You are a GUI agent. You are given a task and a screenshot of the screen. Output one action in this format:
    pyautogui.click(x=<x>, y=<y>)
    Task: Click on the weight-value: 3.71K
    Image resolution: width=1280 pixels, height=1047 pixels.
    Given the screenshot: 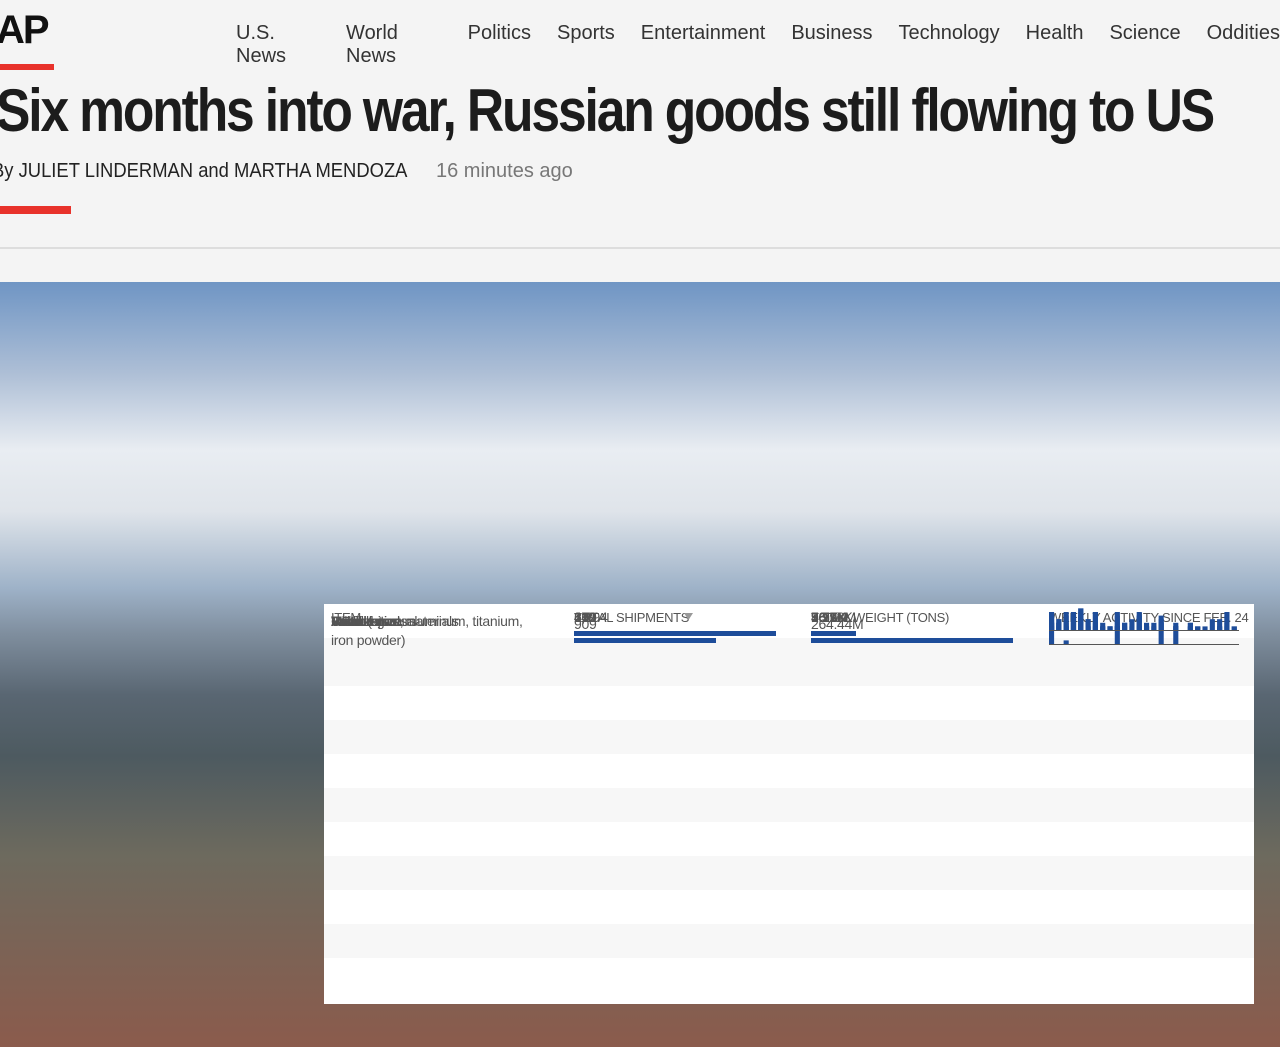 What is the action you would take?
    pyautogui.click(x=829, y=617)
    